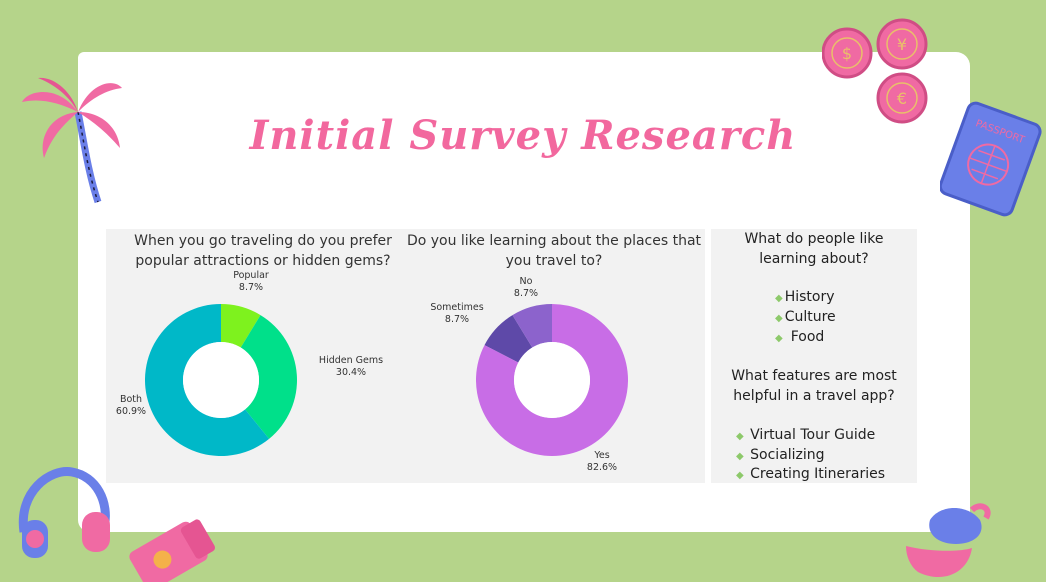 The width and height of the screenshot is (1046, 582). Describe the element at coordinates (532, 326) in the screenshot. I see `chart2-slice-sometimes` at that location.